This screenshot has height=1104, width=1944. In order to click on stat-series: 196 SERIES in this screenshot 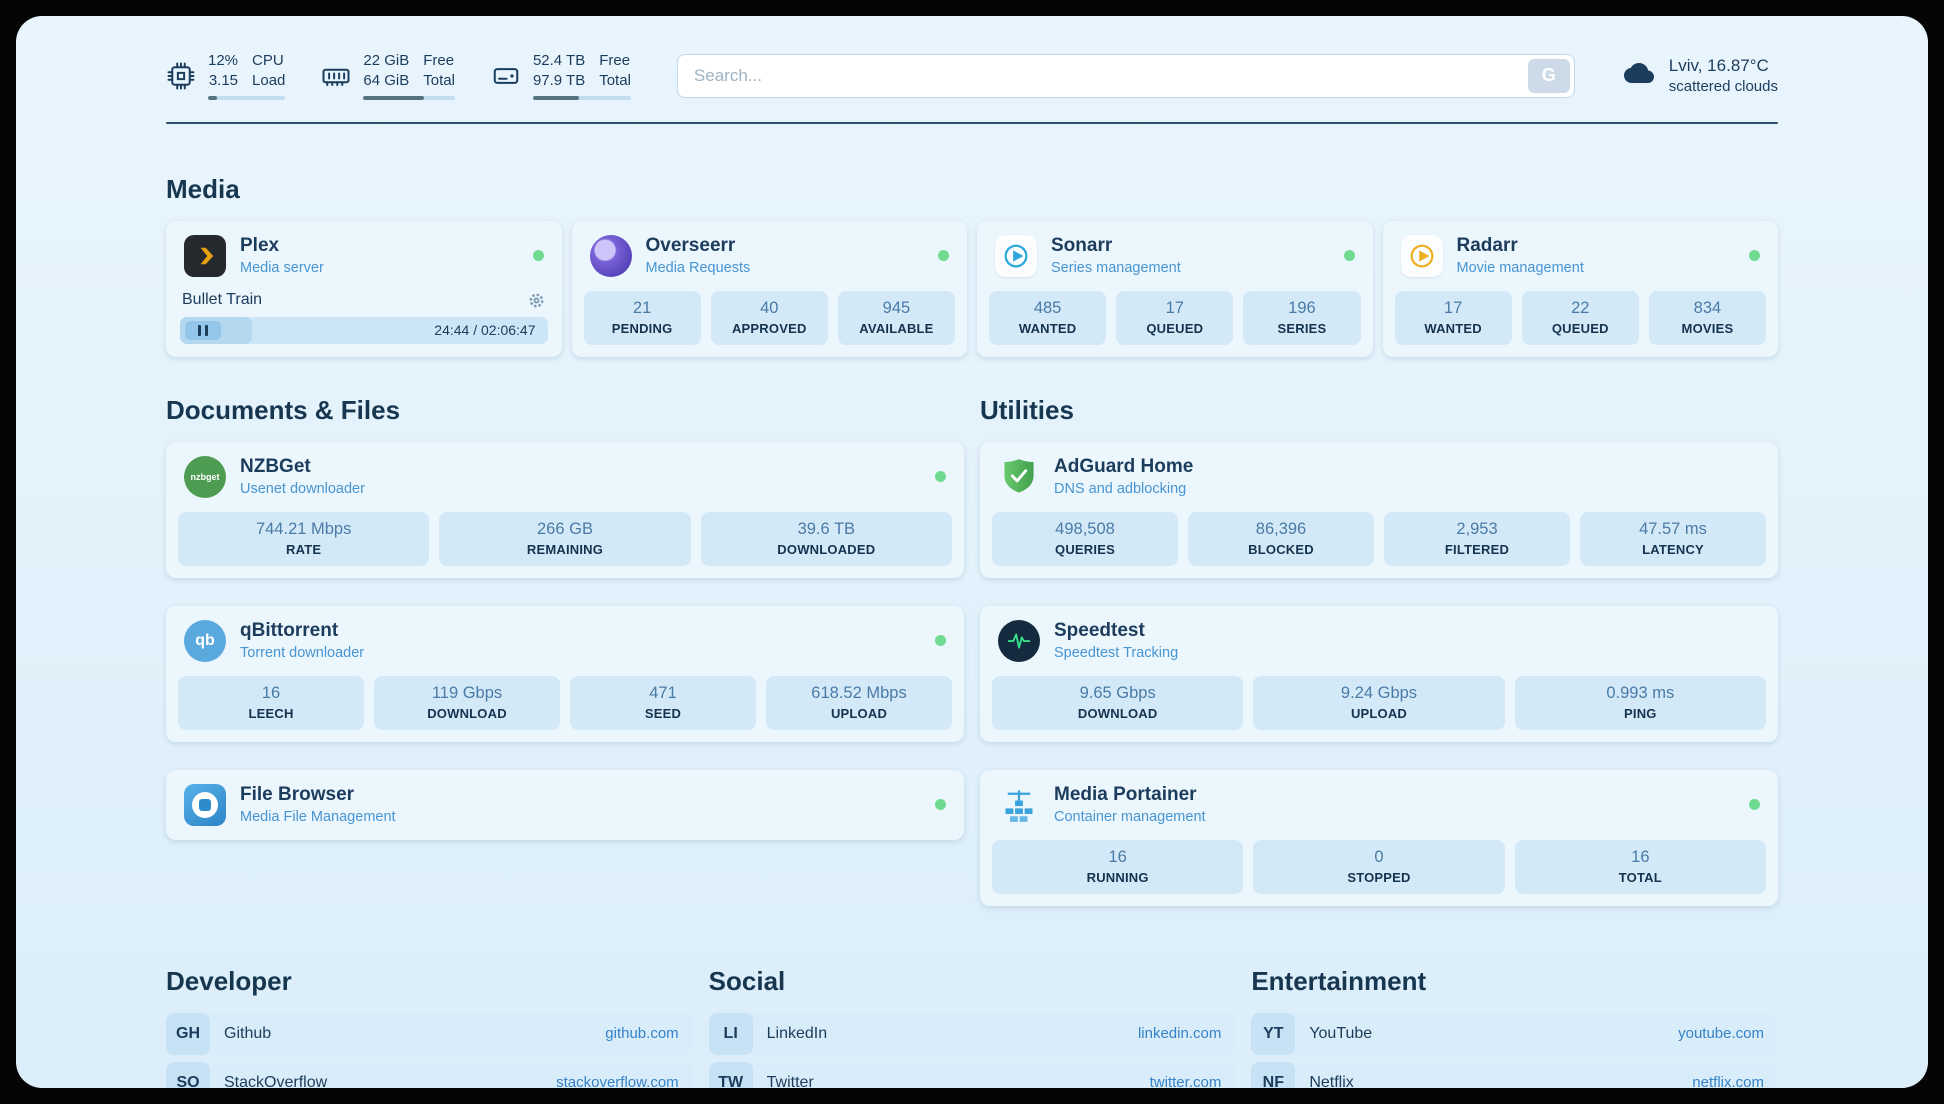, I will do `click(1302, 317)`.